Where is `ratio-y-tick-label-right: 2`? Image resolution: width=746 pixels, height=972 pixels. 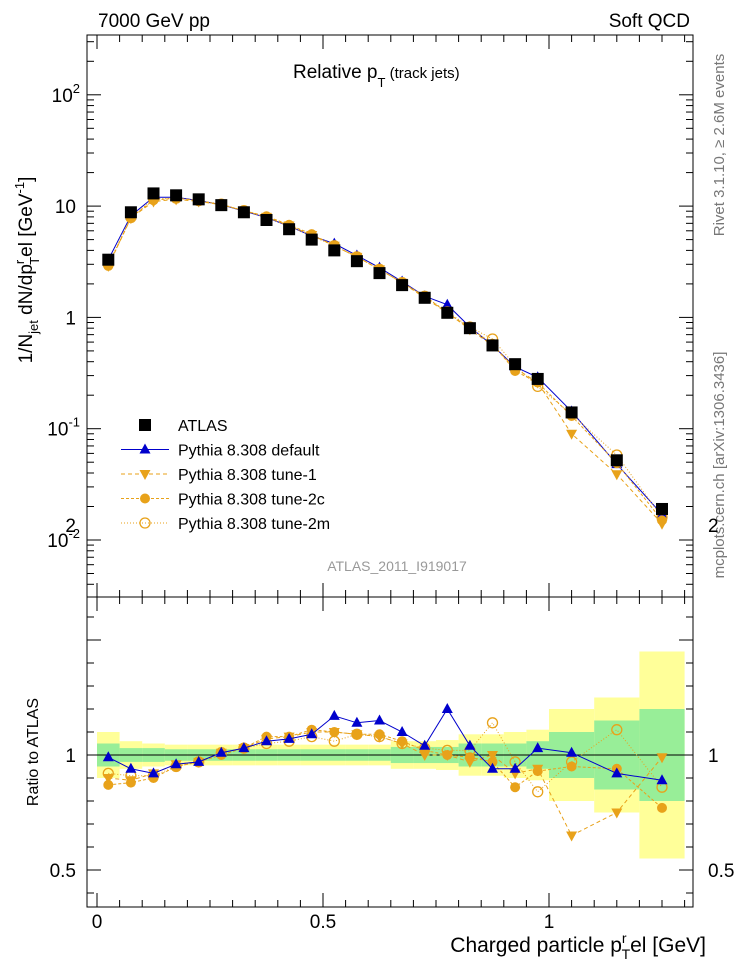 ratio-y-tick-label-right: 2 is located at coordinates (713, 526).